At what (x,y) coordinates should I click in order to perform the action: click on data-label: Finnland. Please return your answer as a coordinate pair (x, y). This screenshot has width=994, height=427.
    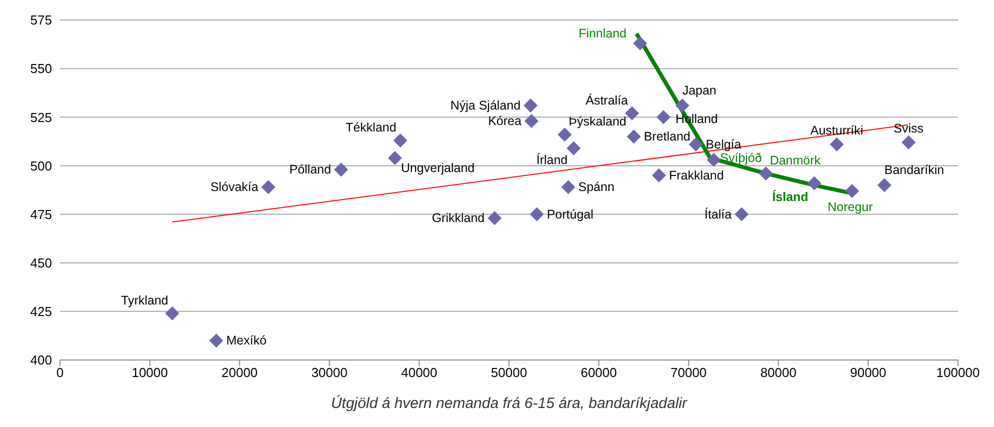
    Looking at the image, I should click on (602, 33).